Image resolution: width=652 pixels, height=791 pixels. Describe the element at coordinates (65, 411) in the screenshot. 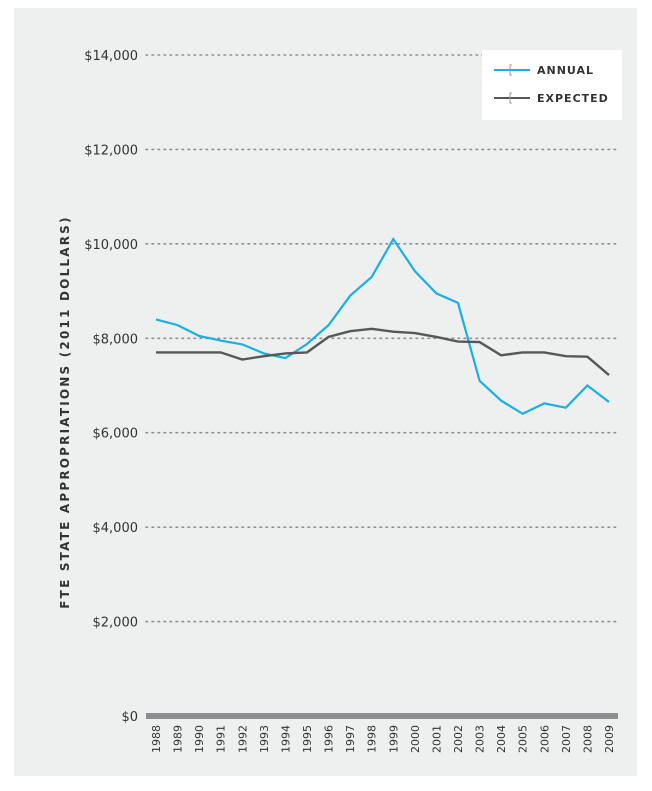

I see `y-axis-label: FTE STATE APPROPRIATIONS (2011 DOLLARS)` at that location.